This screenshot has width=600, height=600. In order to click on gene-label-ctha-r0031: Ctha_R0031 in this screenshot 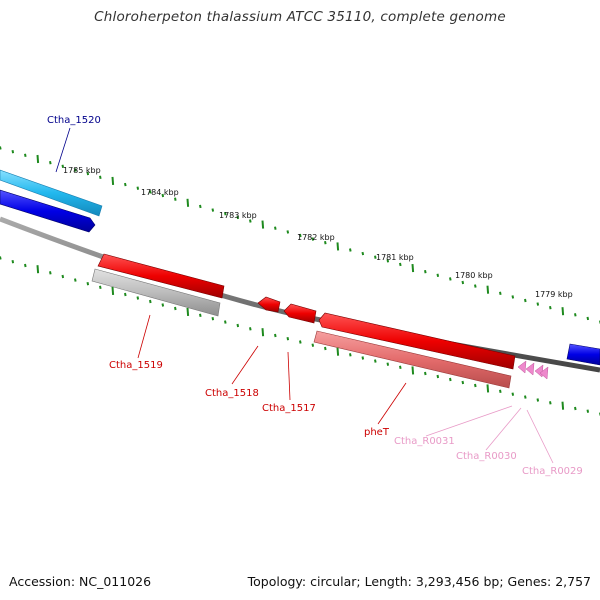, I will do `click(424, 441)`.